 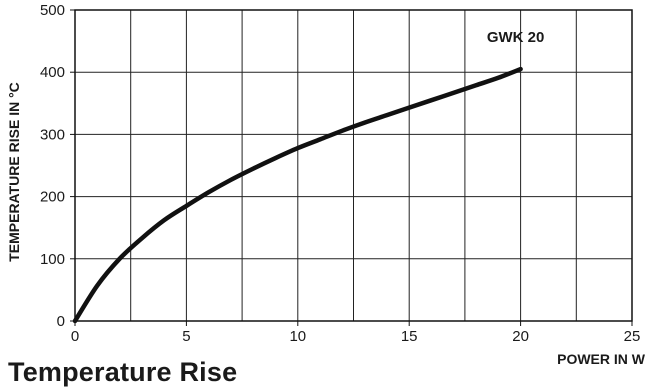 I want to click on x-axis-title: POWER IN W, so click(x=601, y=359).